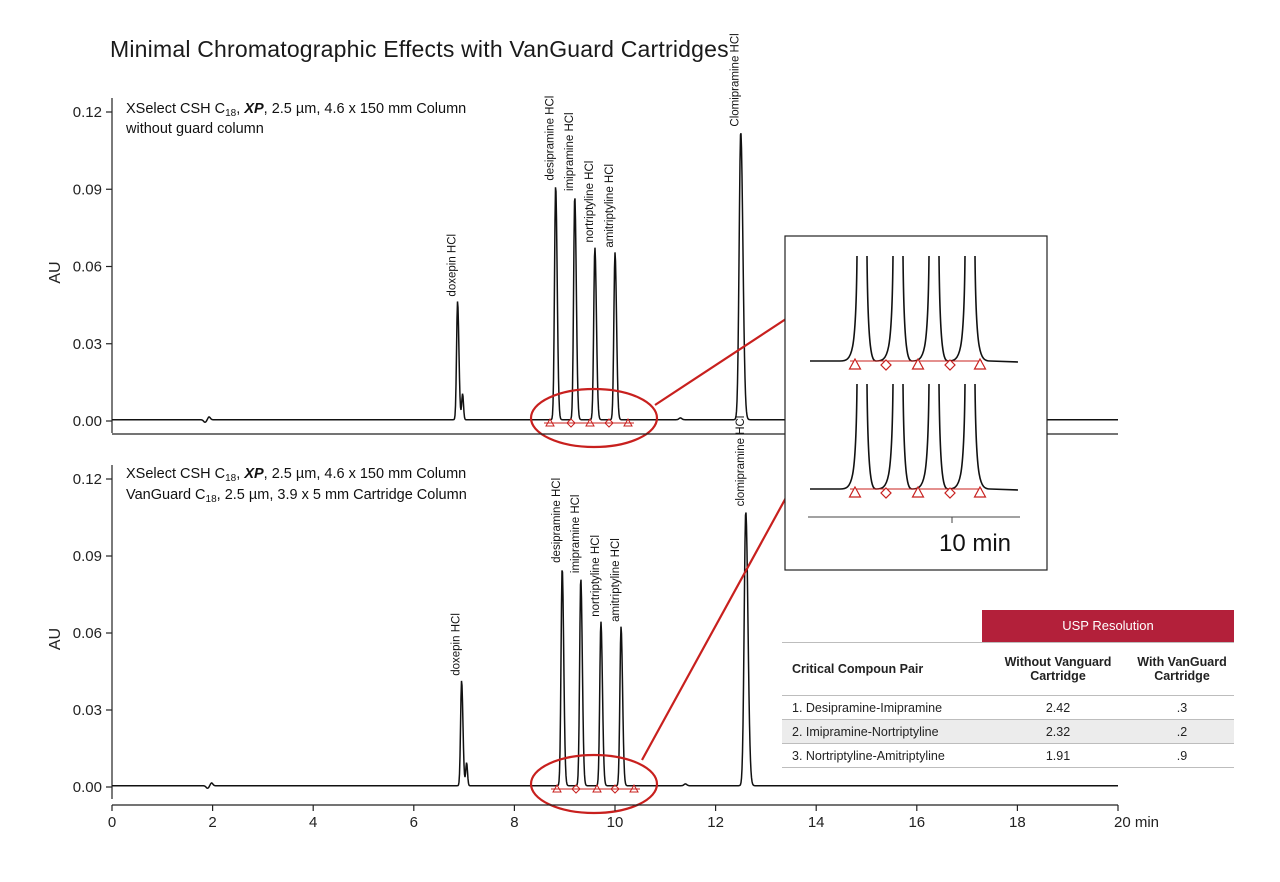 Image resolution: width=1280 pixels, height=882 pixels. I want to click on x-tick-label: 20 min, so click(1136, 822).